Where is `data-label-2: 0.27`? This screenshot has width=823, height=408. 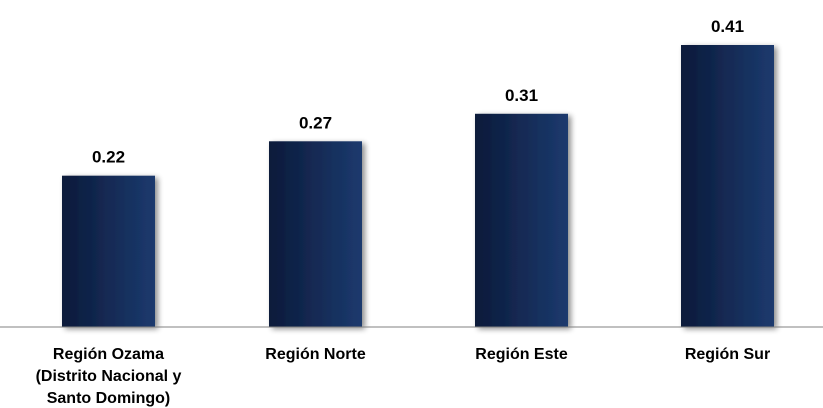 data-label-2: 0.27 is located at coordinates (315, 122).